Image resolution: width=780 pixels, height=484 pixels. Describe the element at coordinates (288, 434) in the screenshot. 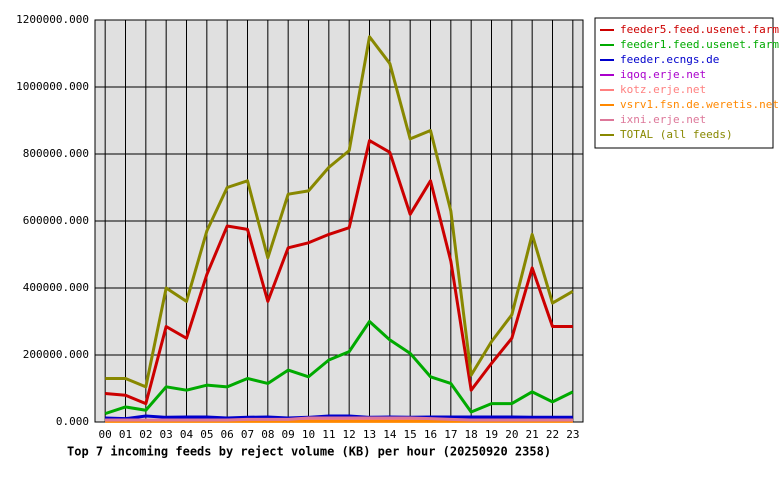

I see `x-tick-label: 09` at that location.